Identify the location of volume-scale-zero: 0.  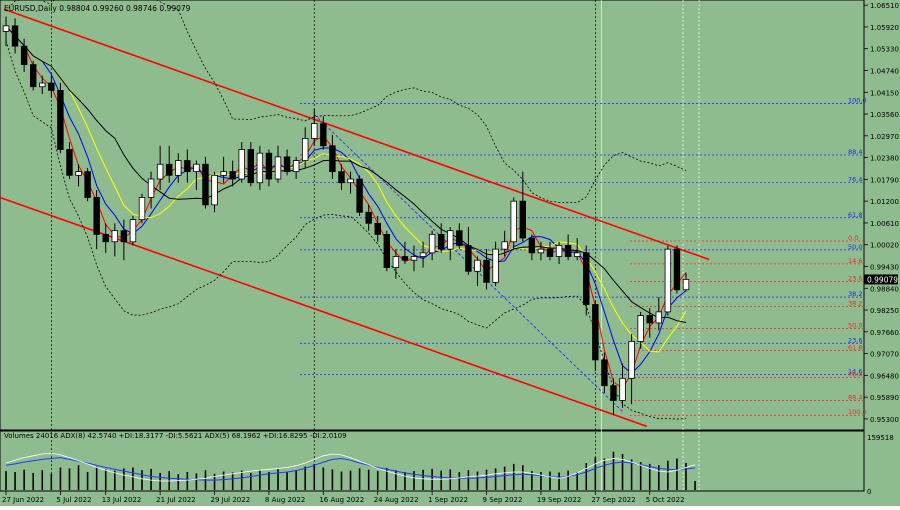
(869, 492).